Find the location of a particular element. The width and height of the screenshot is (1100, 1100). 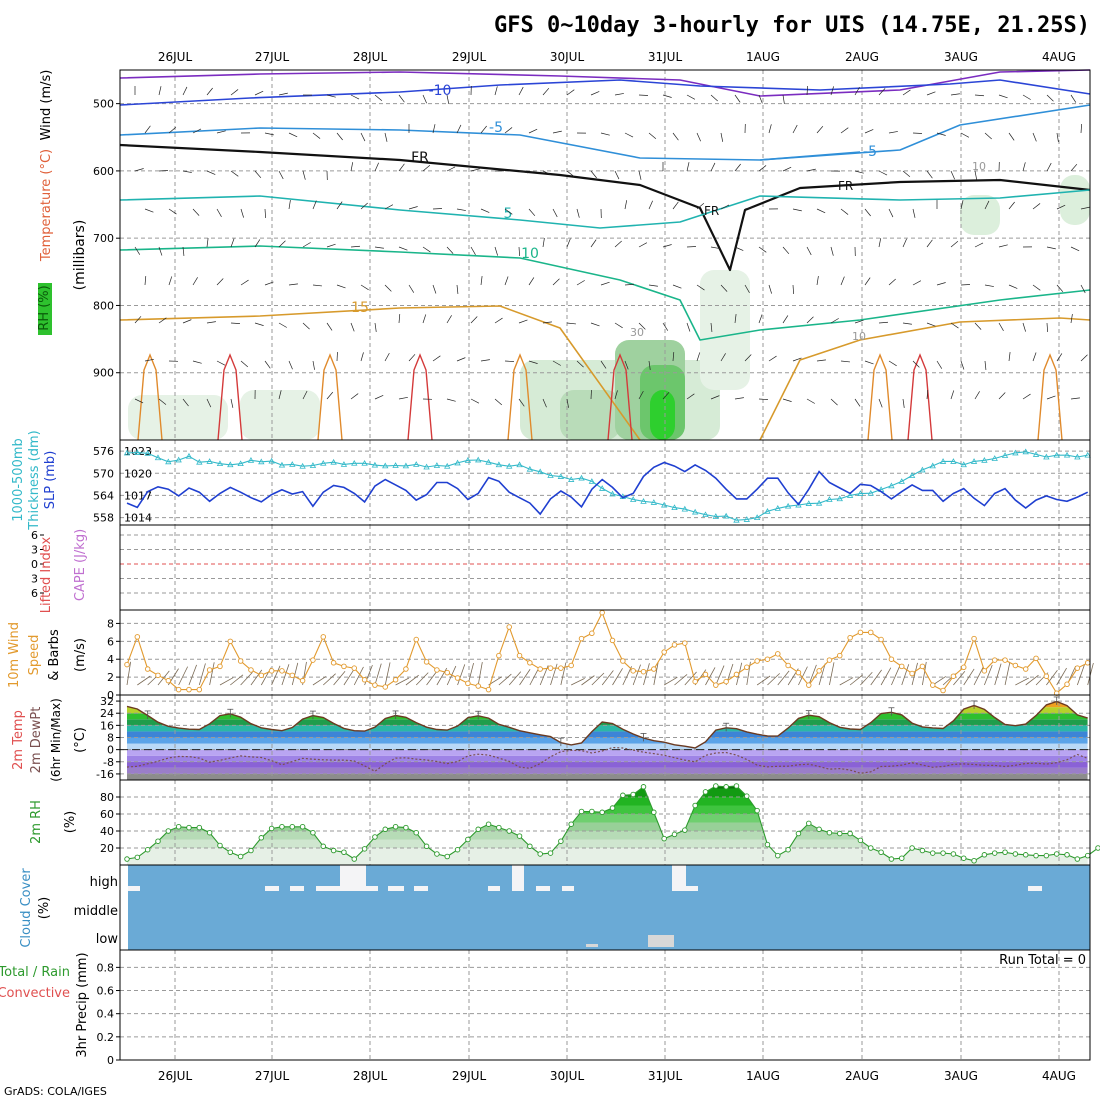

temperature-contour is located at coordinates (605, 83).